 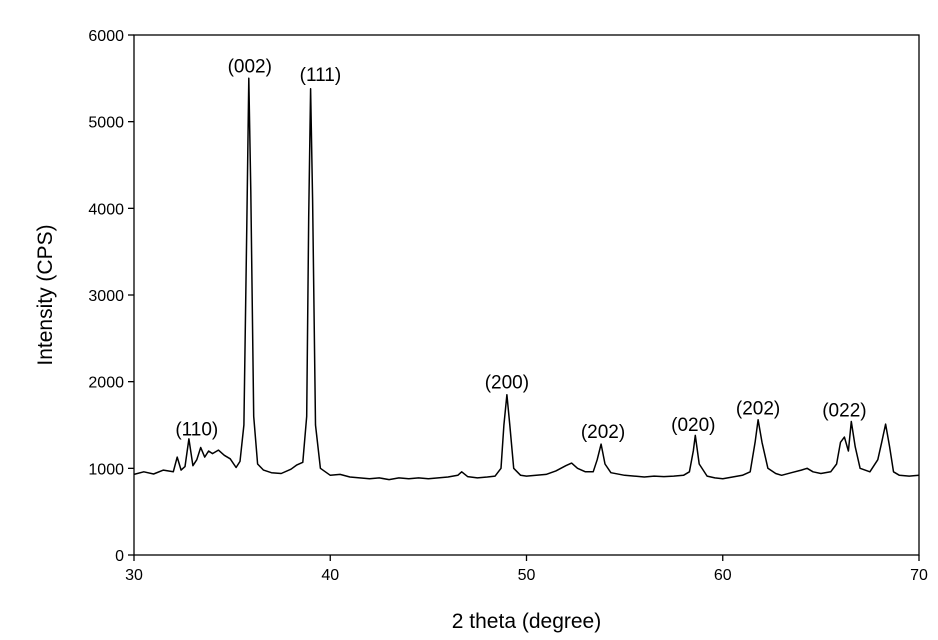 What do you see at coordinates (106, 296) in the screenshot?
I see `y-tick-label: 3000` at bounding box center [106, 296].